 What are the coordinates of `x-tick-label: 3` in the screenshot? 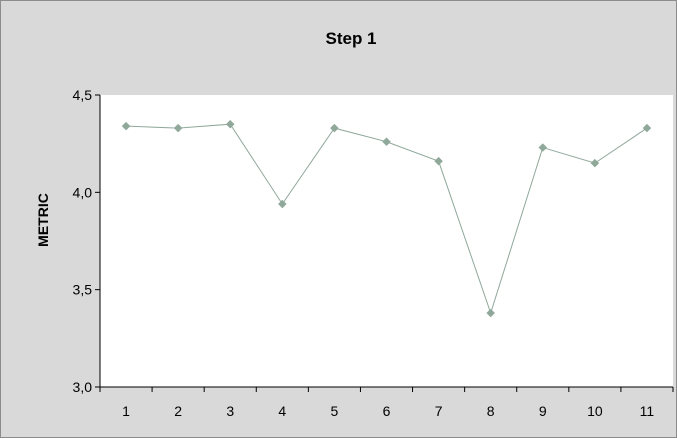 It's located at (230, 411).